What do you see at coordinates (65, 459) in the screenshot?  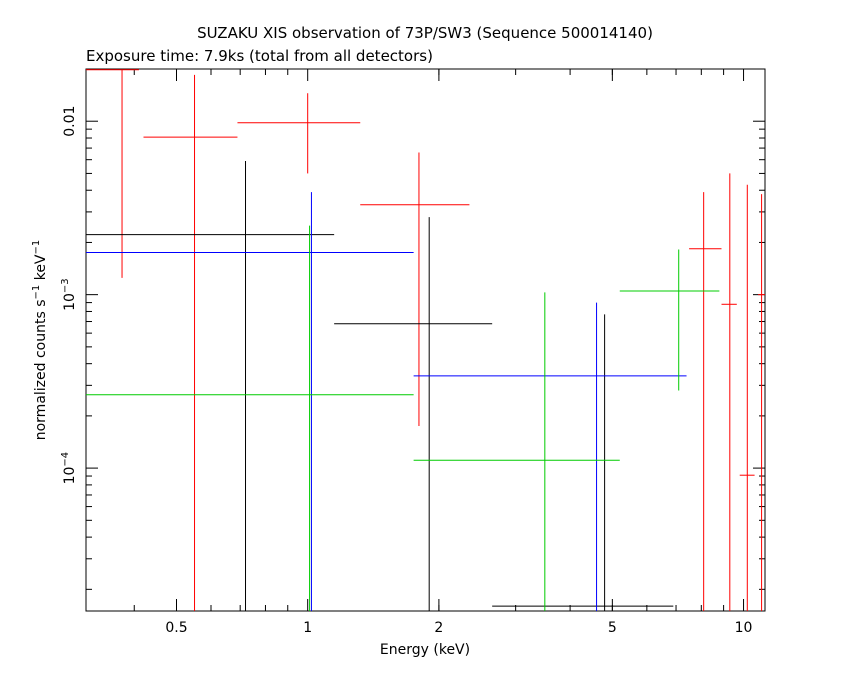 I see `y-tick-exponent: −4` at bounding box center [65, 459].